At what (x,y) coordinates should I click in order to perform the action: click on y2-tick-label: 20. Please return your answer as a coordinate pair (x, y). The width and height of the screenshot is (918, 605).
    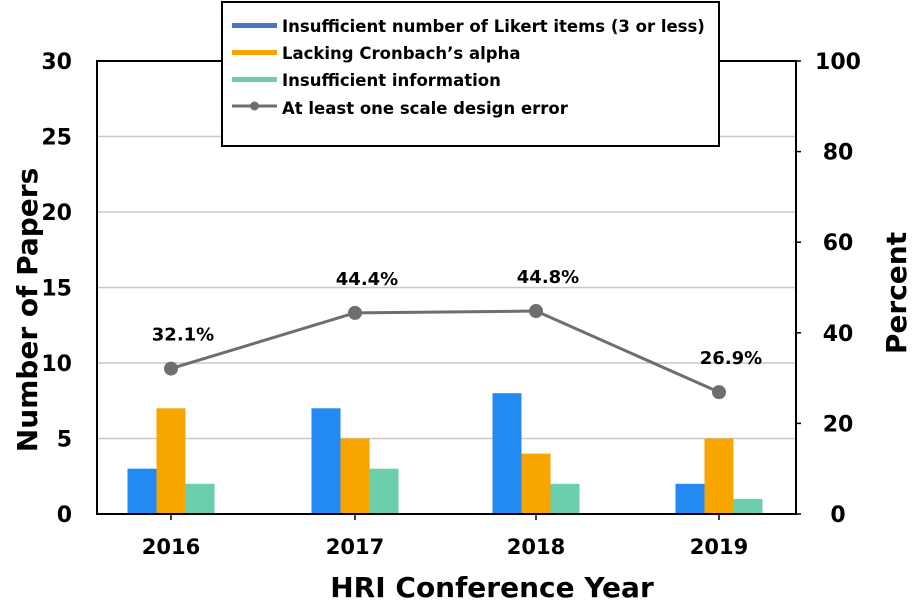
    Looking at the image, I should click on (838, 424).